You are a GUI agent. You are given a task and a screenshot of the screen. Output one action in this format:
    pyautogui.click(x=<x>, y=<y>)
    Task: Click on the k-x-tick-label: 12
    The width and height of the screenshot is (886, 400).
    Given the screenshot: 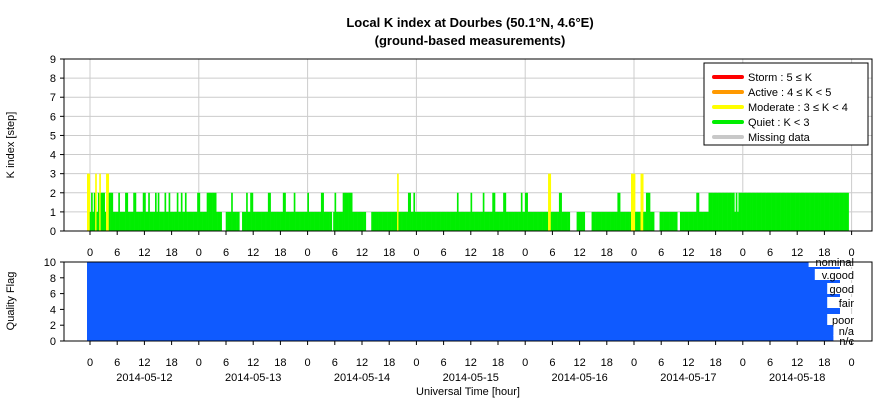 What is the action you would take?
    pyautogui.click(x=579, y=253)
    